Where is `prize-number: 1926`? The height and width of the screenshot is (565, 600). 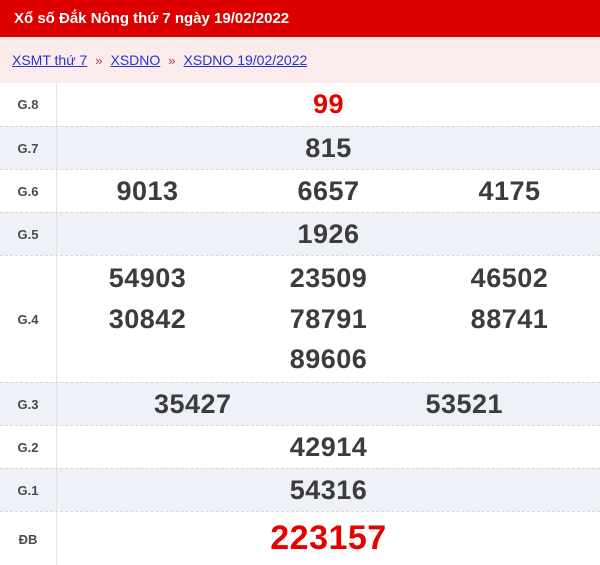
prize-number: 1926 is located at coordinates (328, 233).